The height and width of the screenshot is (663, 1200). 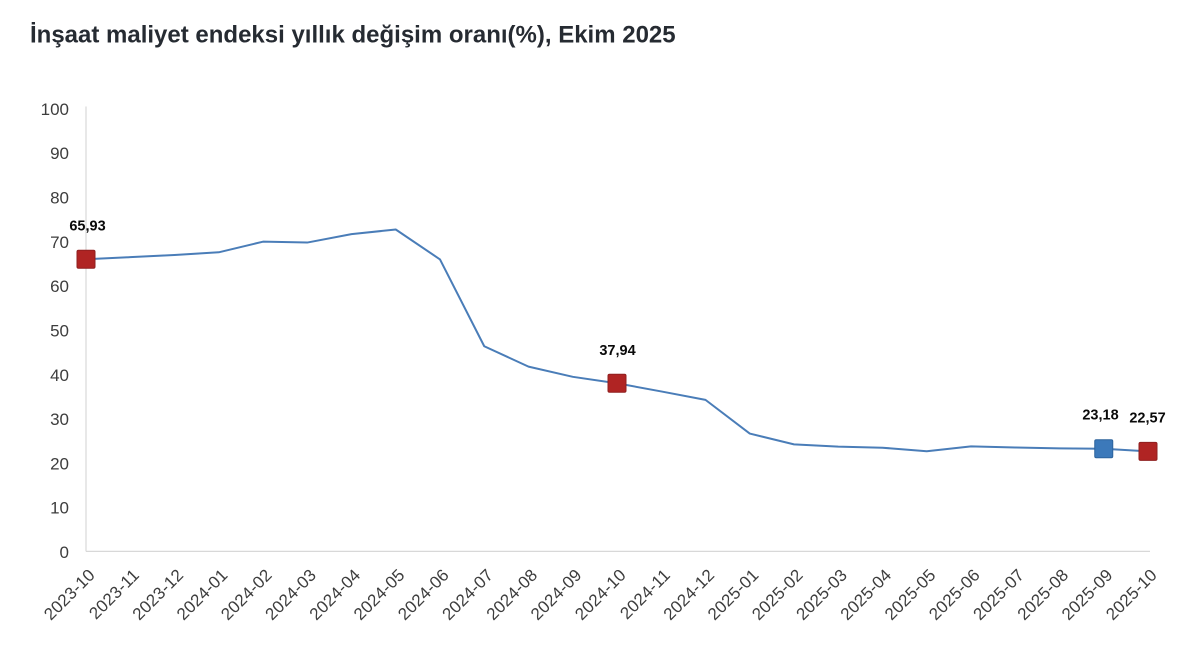 I want to click on svg-text: 80, so click(x=59, y=198).